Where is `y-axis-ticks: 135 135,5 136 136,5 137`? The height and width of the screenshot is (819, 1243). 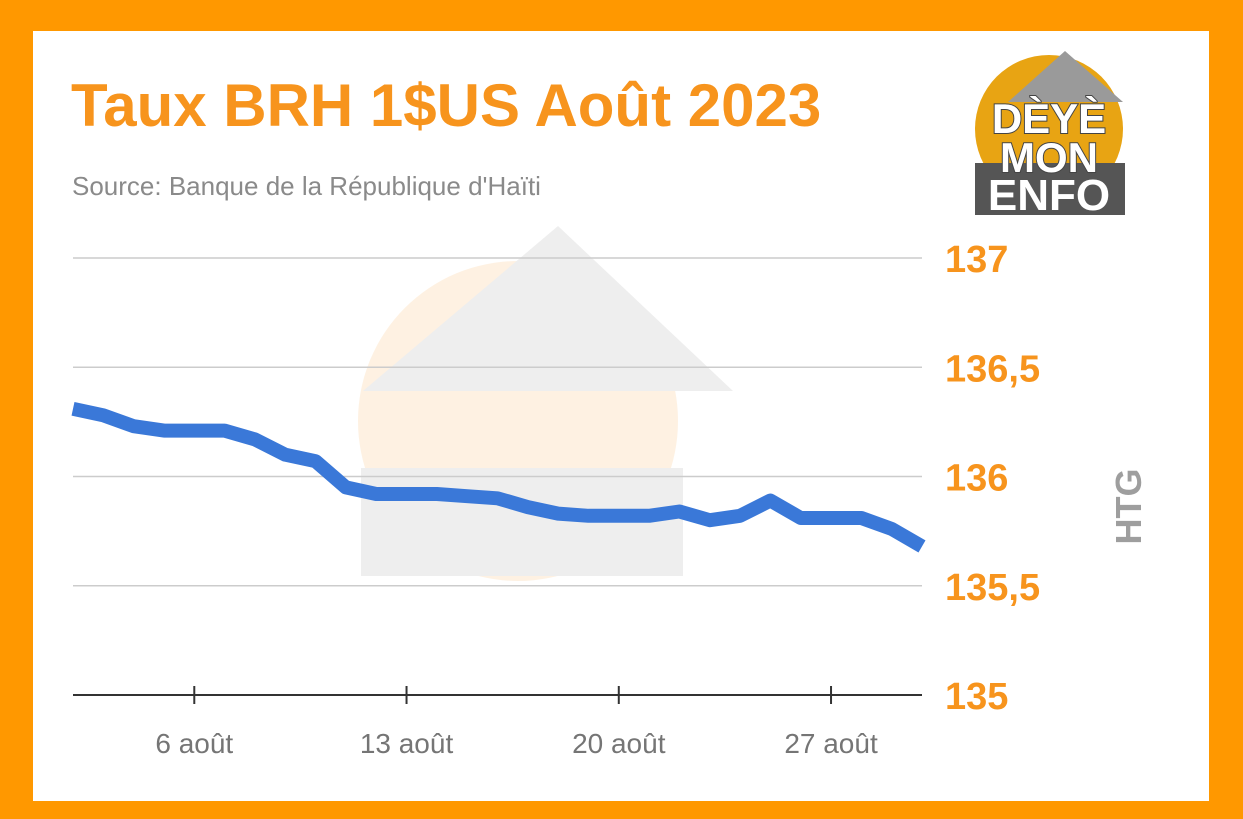
y-axis-ticks: 135 135,5 136 136,5 137 is located at coordinates (992, 478).